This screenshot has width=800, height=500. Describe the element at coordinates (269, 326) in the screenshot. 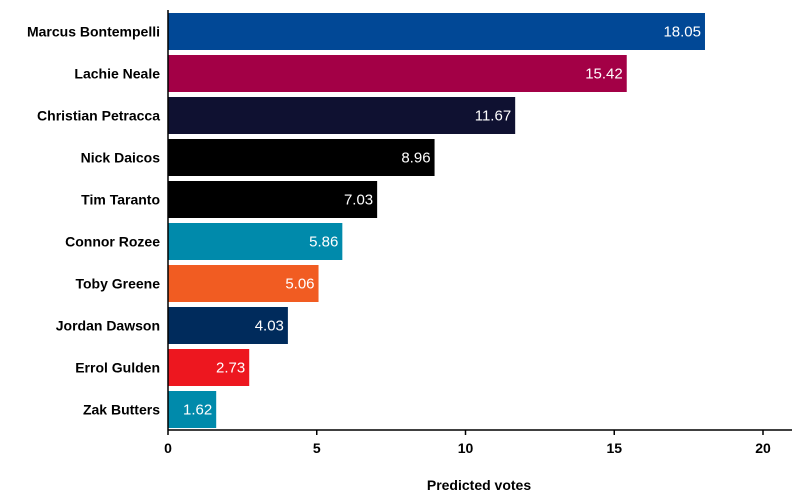

I see `value-label-jordan-dawson: 4.03` at that location.